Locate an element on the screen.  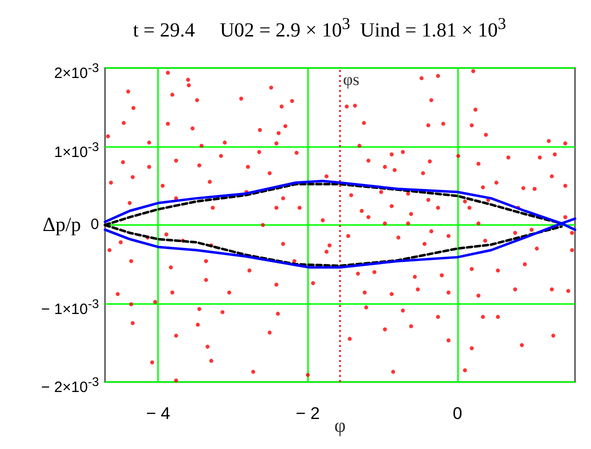
y-axis-title: Δp/p is located at coordinates (61, 225).